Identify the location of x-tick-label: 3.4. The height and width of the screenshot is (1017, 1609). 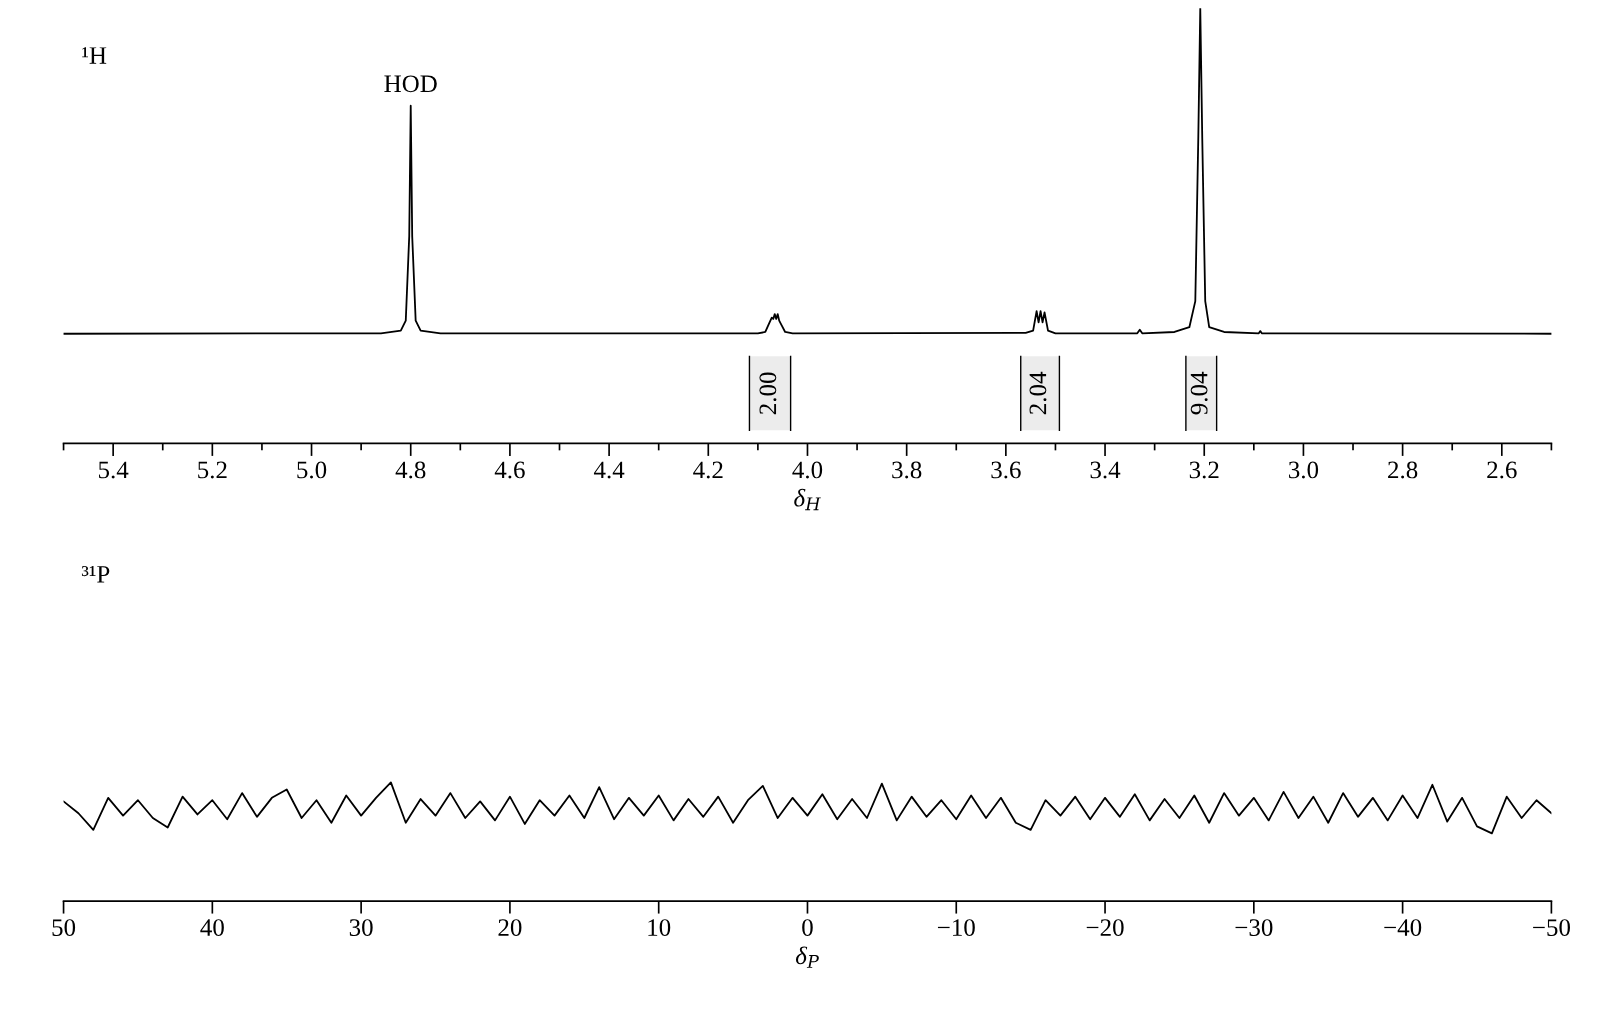
(1105, 470).